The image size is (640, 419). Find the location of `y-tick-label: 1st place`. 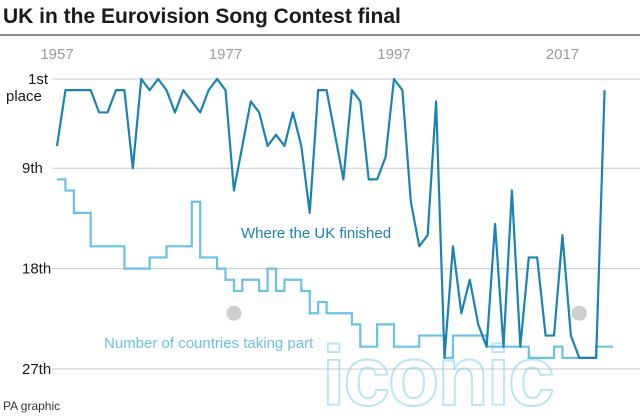

y-tick-label: 1st place is located at coordinates (27, 88).